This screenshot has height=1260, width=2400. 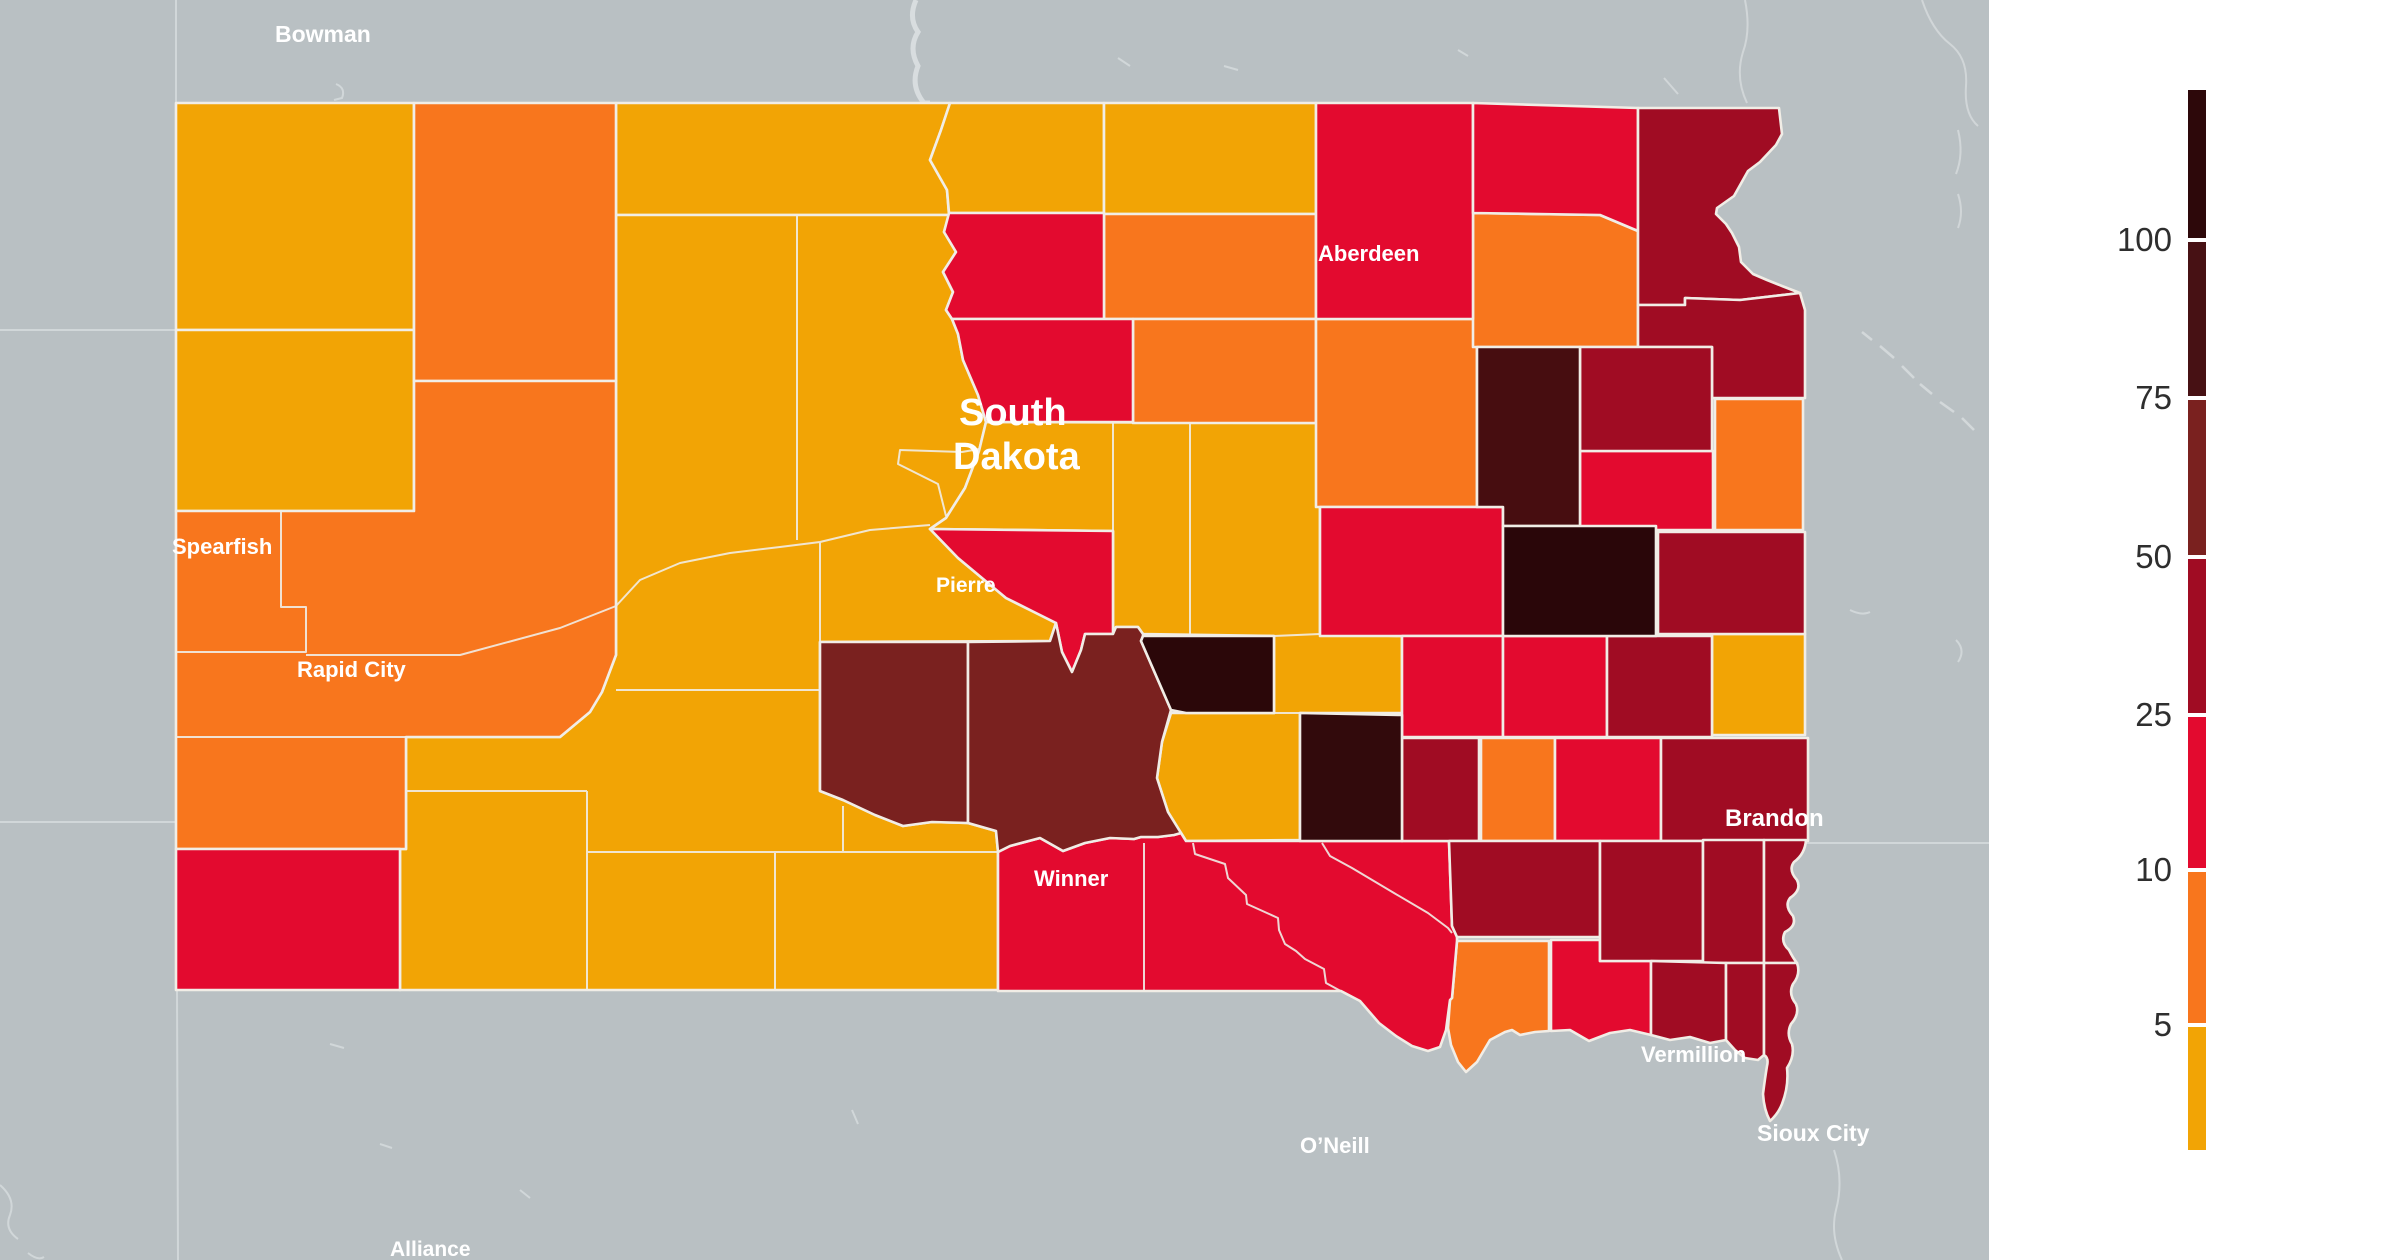 I want to click on svg-text: Vermillion, so click(x=1693, y=1054).